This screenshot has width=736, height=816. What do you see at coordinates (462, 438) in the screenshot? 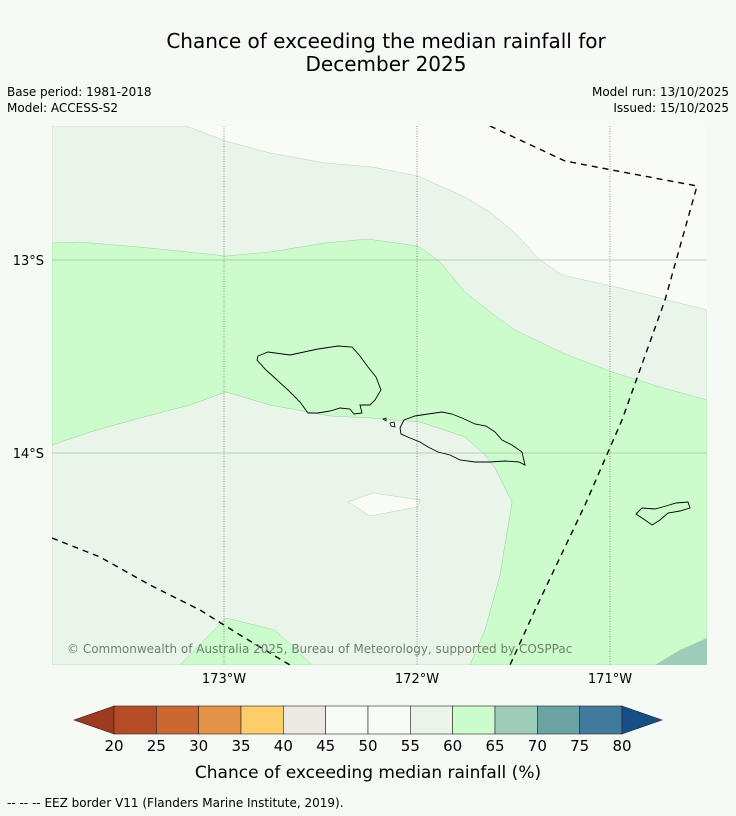
I see `island-upolu` at bounding box center [462, 438].